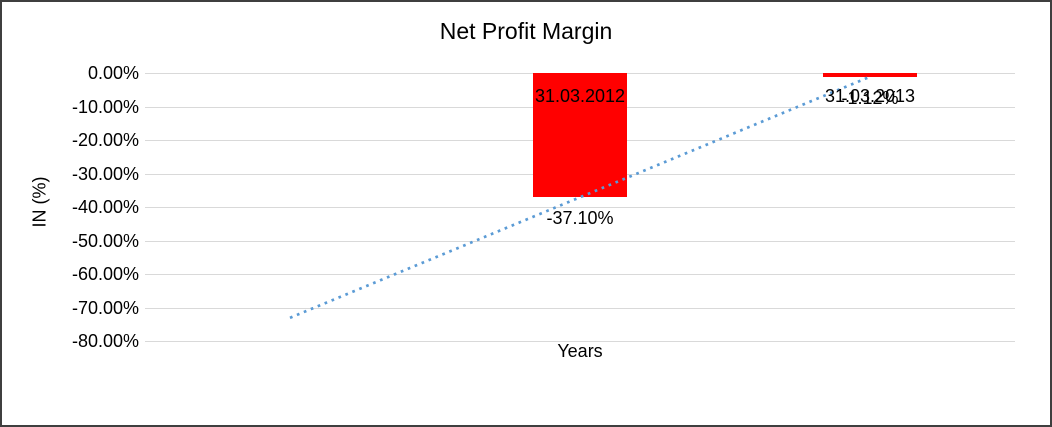 The height and width of the screenshot is (427, 1052). I want to click on y-axis-tick-label: -10.00%, so click(105, 107).